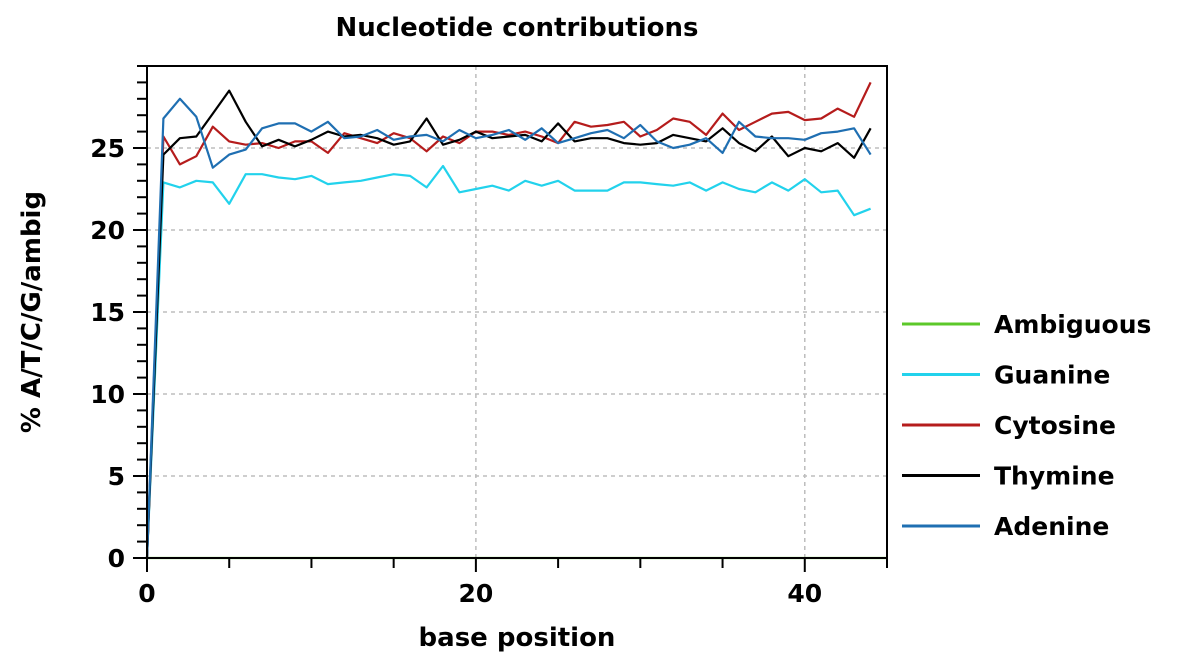  Describe the element at coordinates (517, 638) in the screenshot. I see `x-axis-label: base position` at that location.